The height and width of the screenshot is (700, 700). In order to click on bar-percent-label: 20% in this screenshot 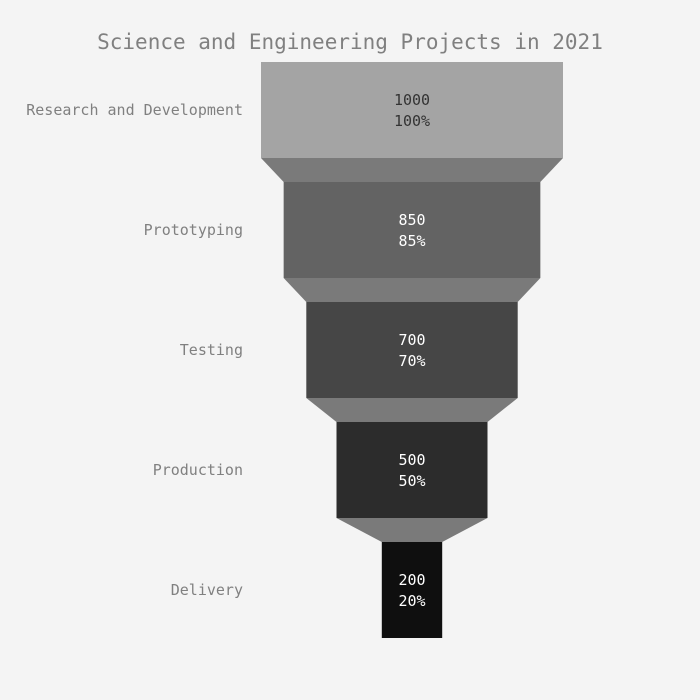, I will do `click(411, 601)`.